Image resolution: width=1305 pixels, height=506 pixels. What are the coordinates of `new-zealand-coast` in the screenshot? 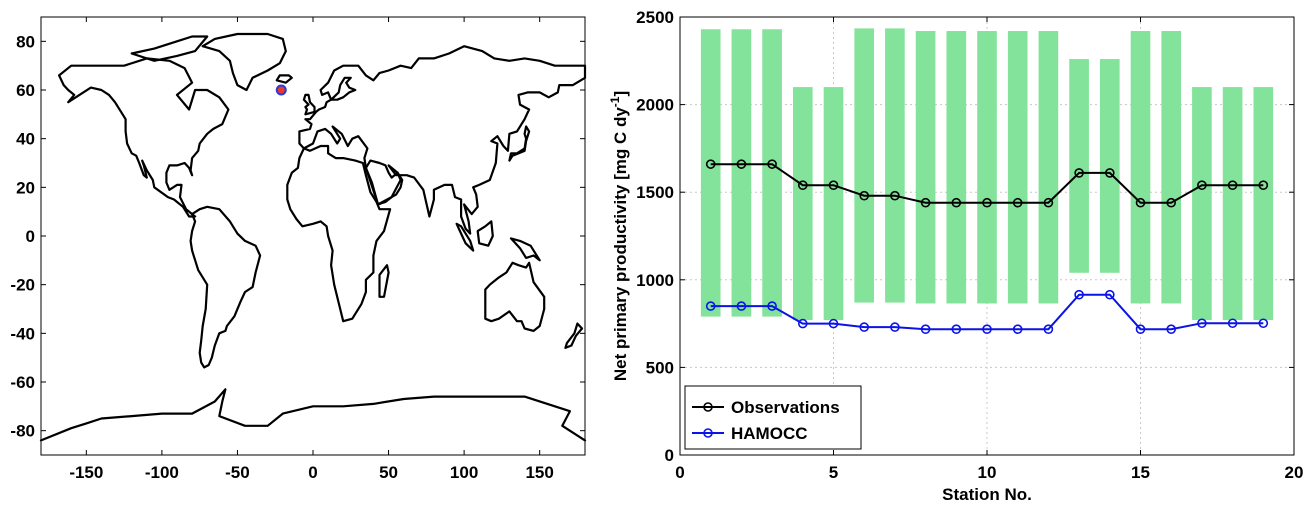 It's located at (574, 335).